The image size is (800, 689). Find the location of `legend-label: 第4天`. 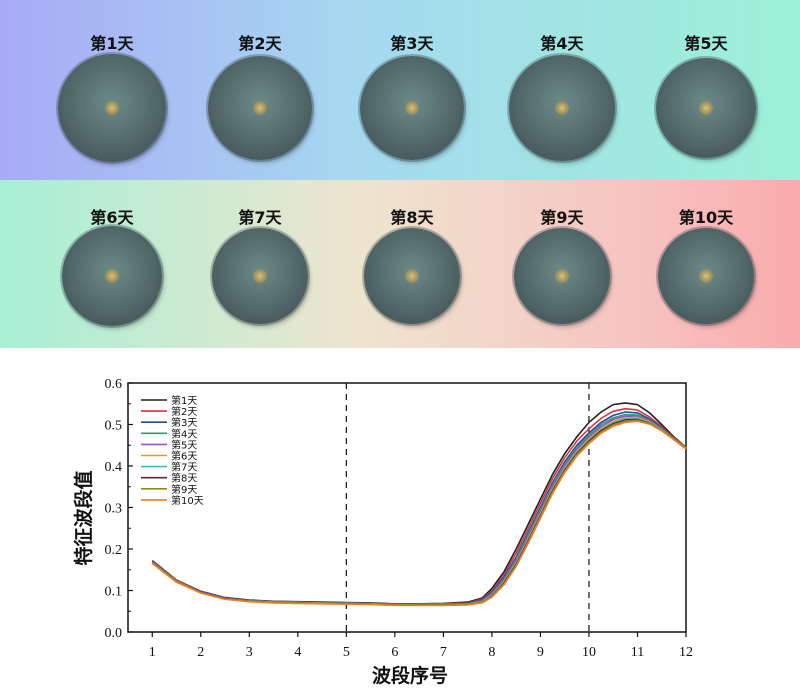

legend-label: 第4天 is located at coordinates (184, 433).